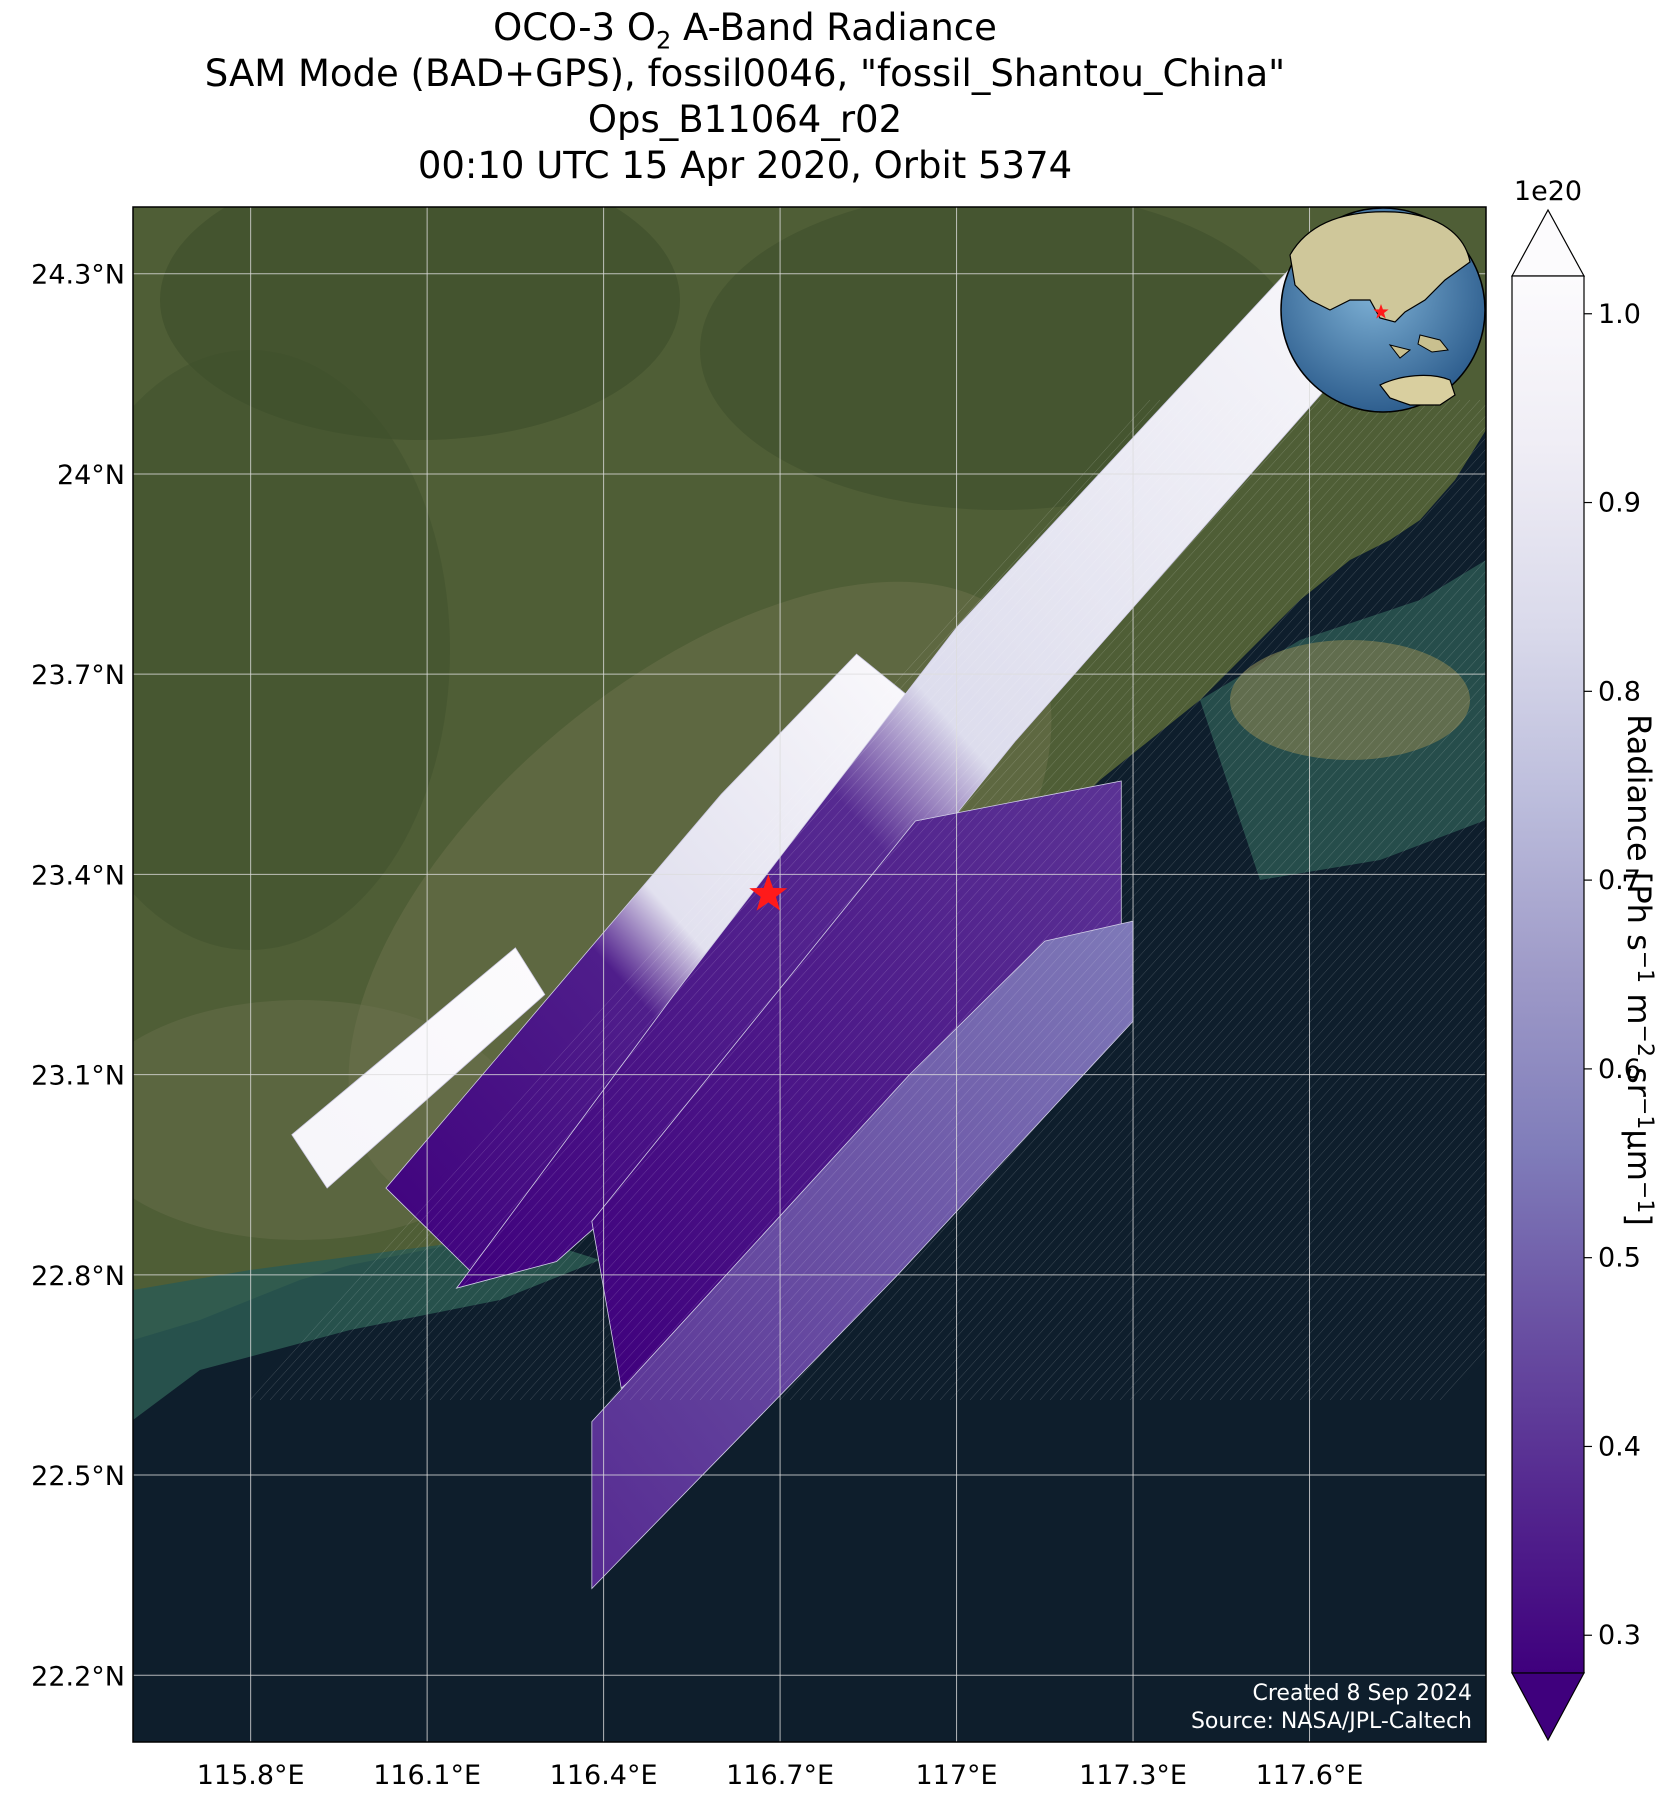 The image size is (1668, 1796). What do you see at coordinates (1619, 314) in the screenshot?
I see `colorbar-tick-label: 1.0` at bounding box center [1619, 314].